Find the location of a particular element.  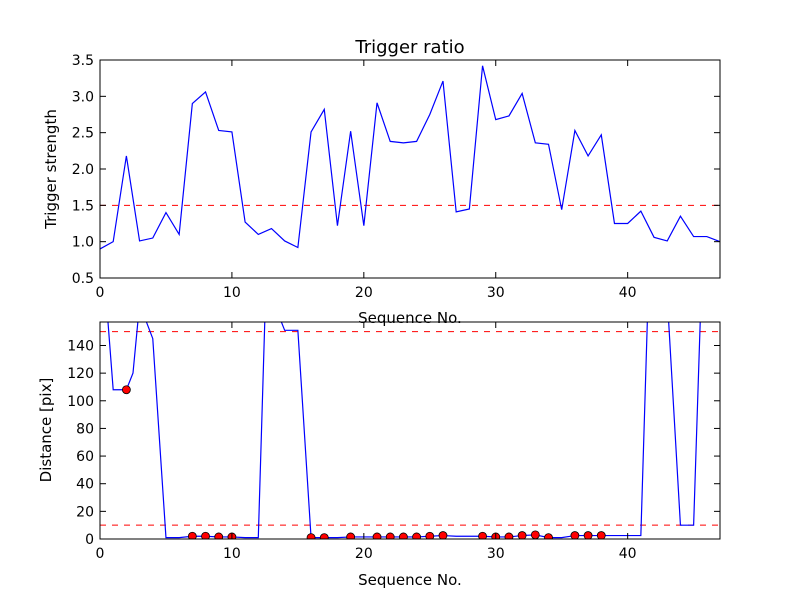

distance-y-tick-label: 100 is located at coordinates (80, 402).